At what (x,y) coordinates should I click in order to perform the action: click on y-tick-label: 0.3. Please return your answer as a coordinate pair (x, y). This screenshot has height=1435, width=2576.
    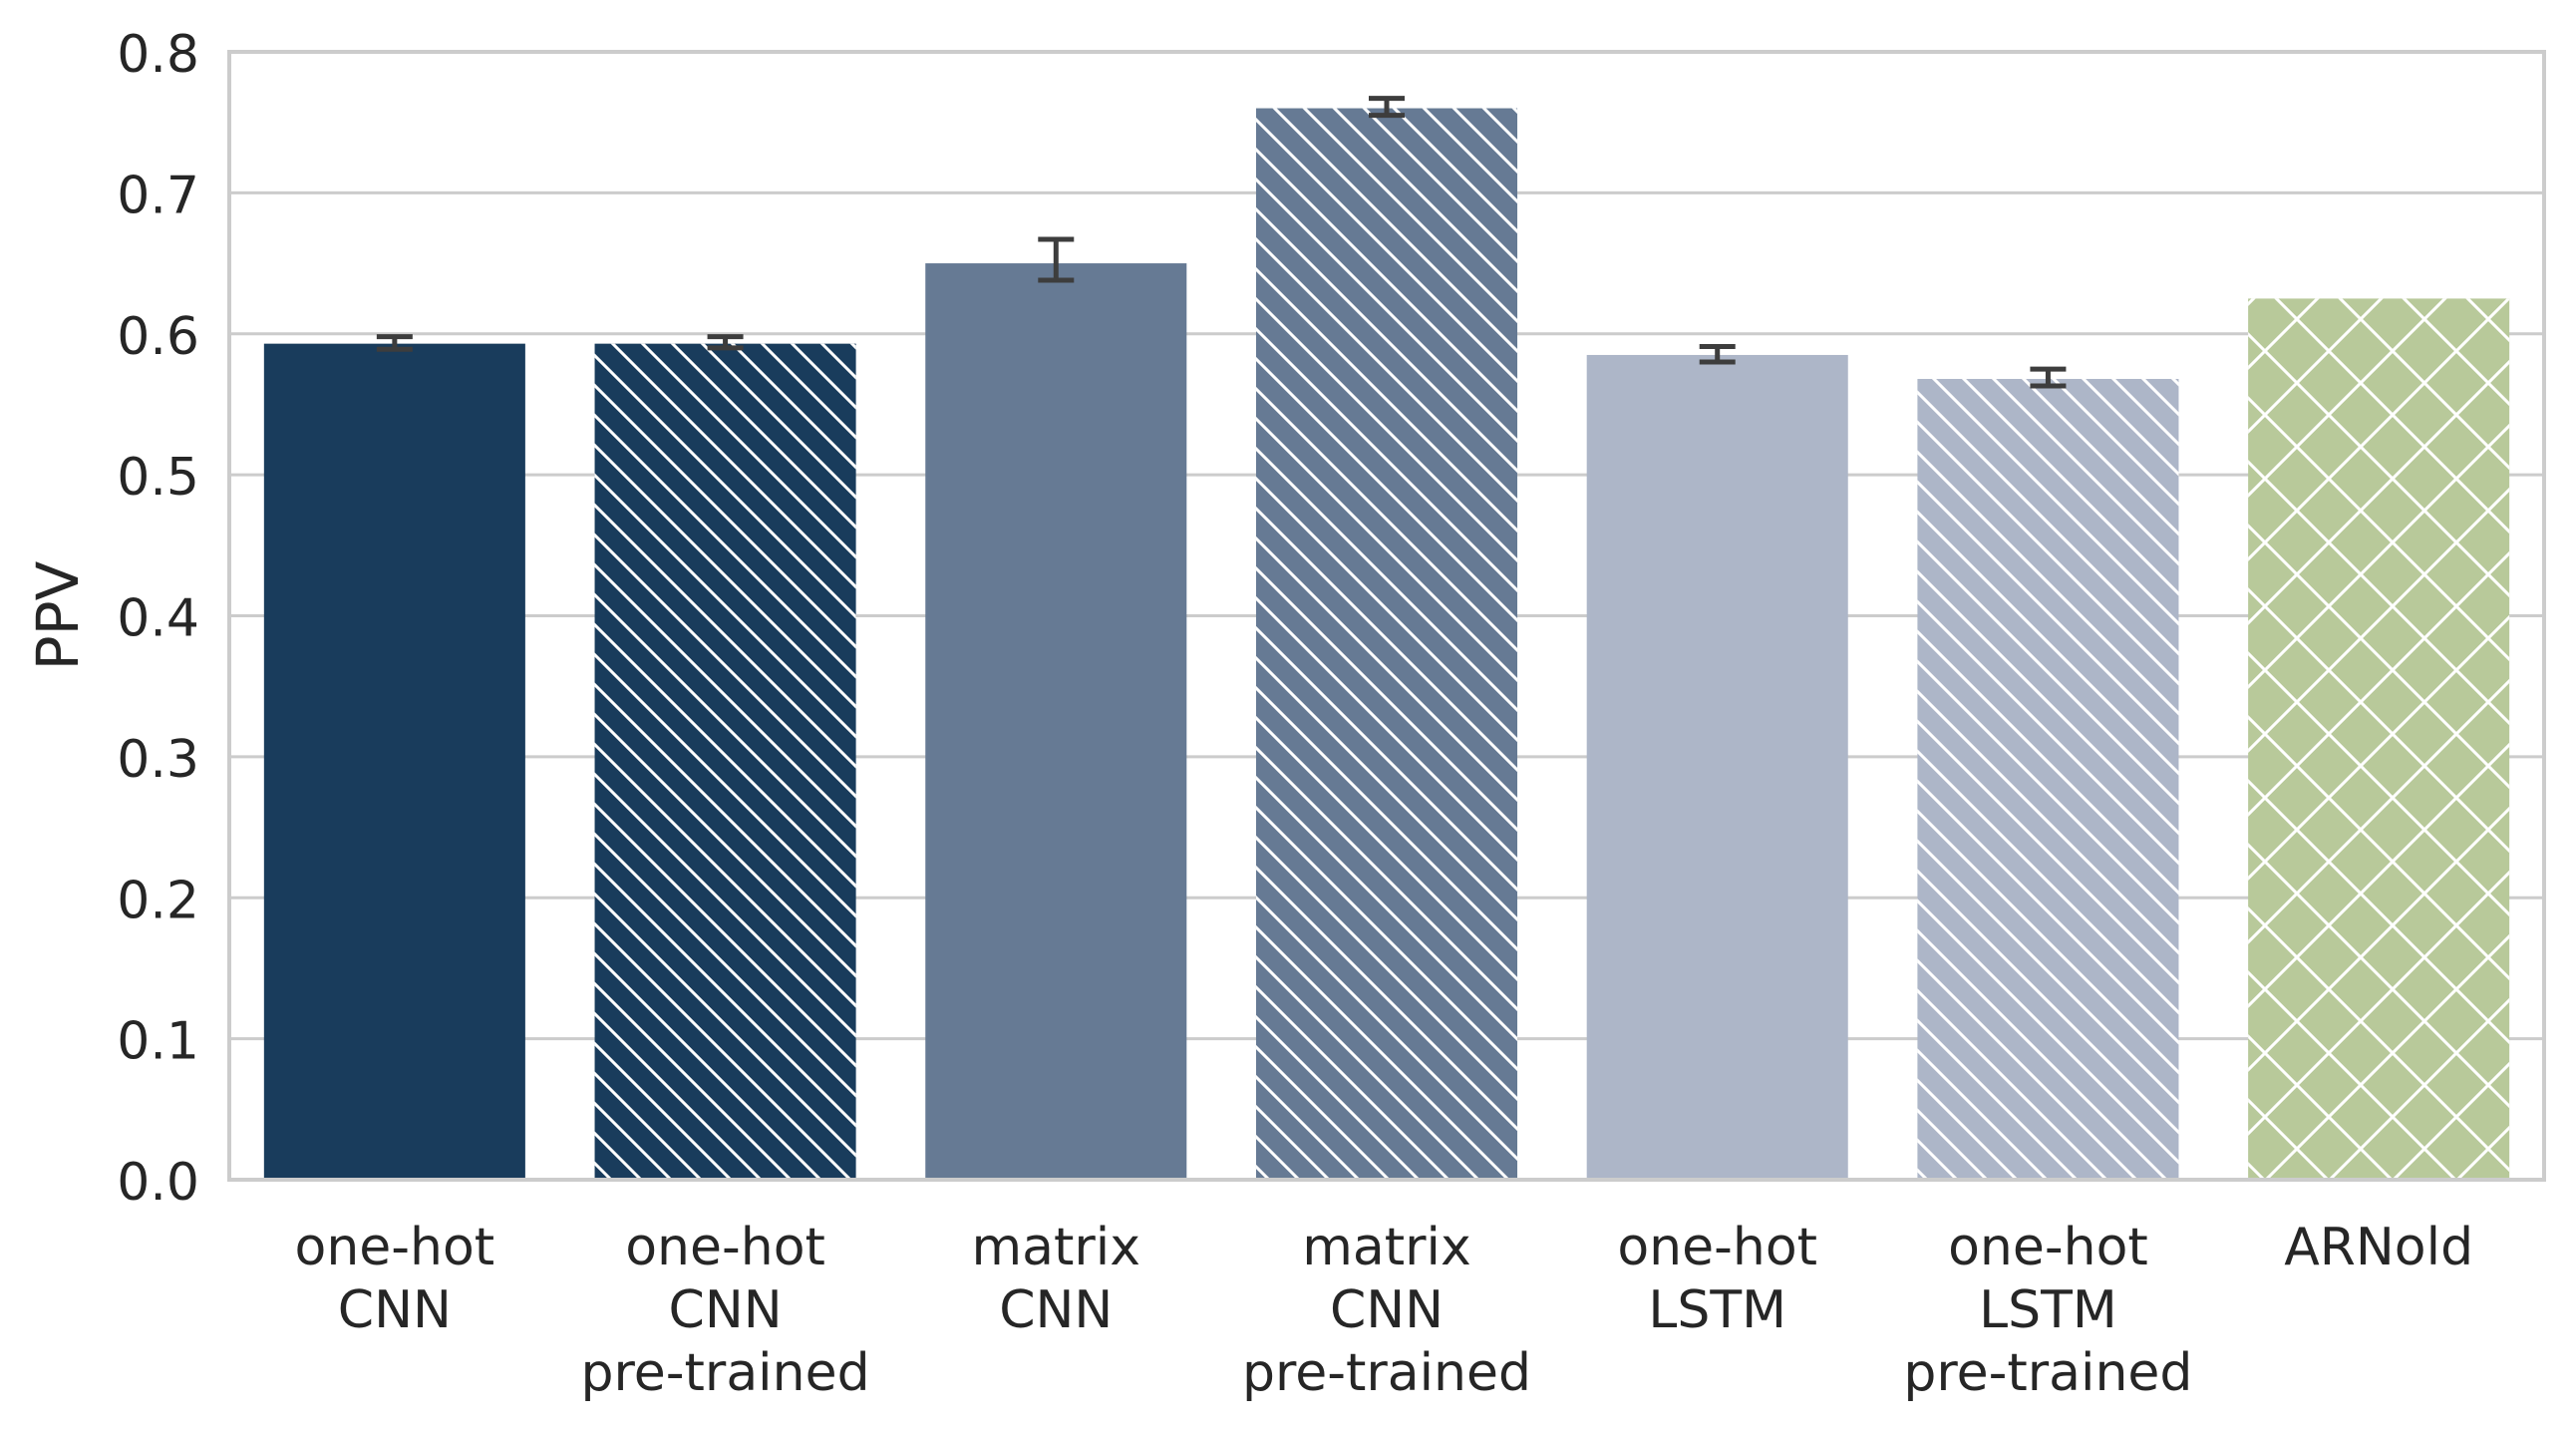
    Looking at the image, I should click on (158, 760).